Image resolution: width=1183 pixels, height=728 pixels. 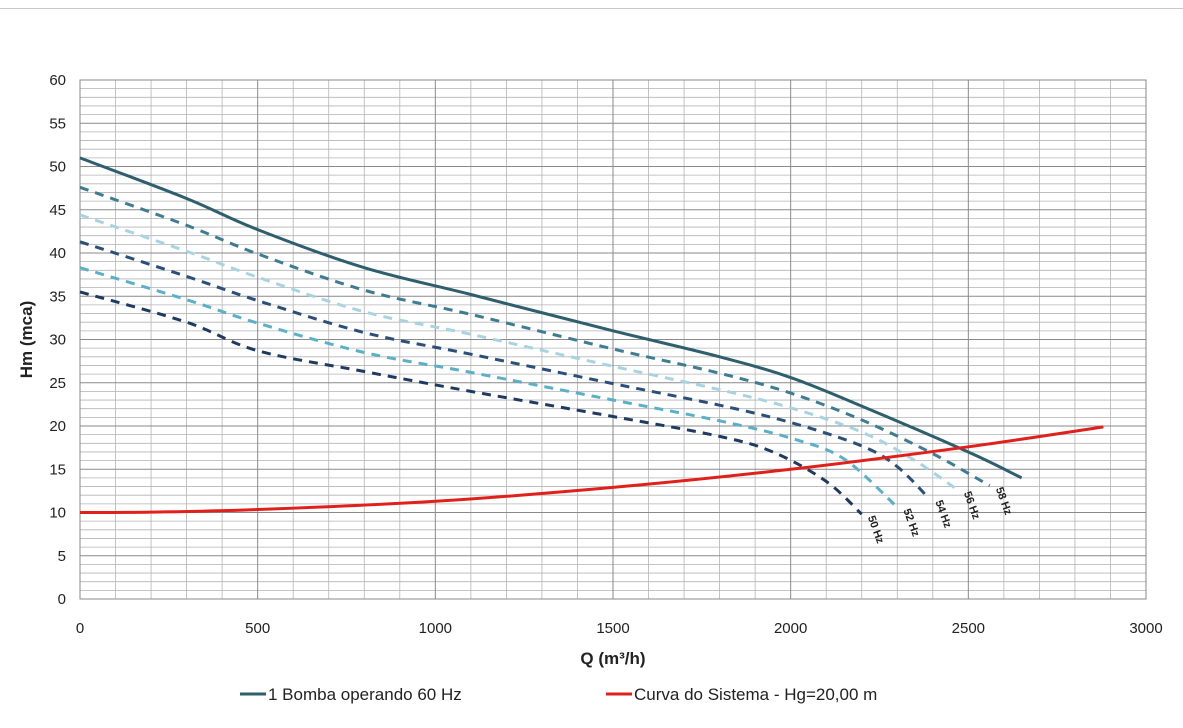 I want to click on x-tick-label: 0, so click(x=80, y=628).